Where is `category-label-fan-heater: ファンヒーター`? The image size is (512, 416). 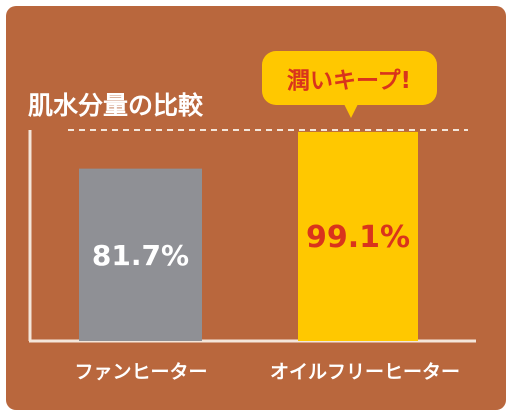 category-label-fan-heater: ファンヒーター is located at coordinates (140, 372).